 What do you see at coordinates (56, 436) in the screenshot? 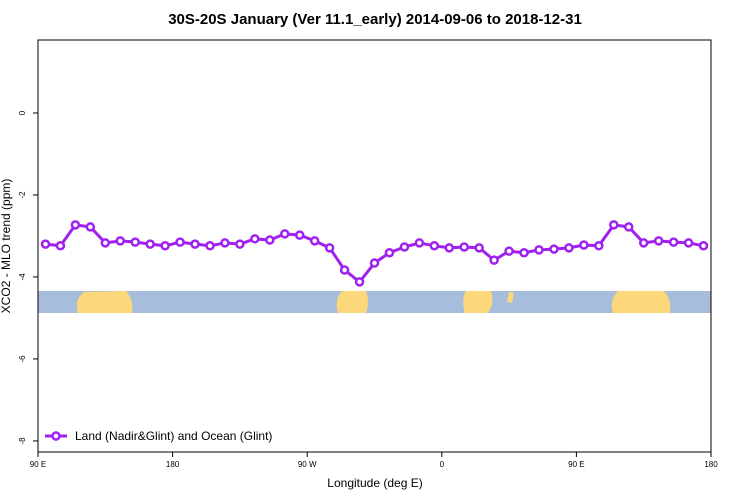
I see `legend-marker` at bounding box center [56, 436].